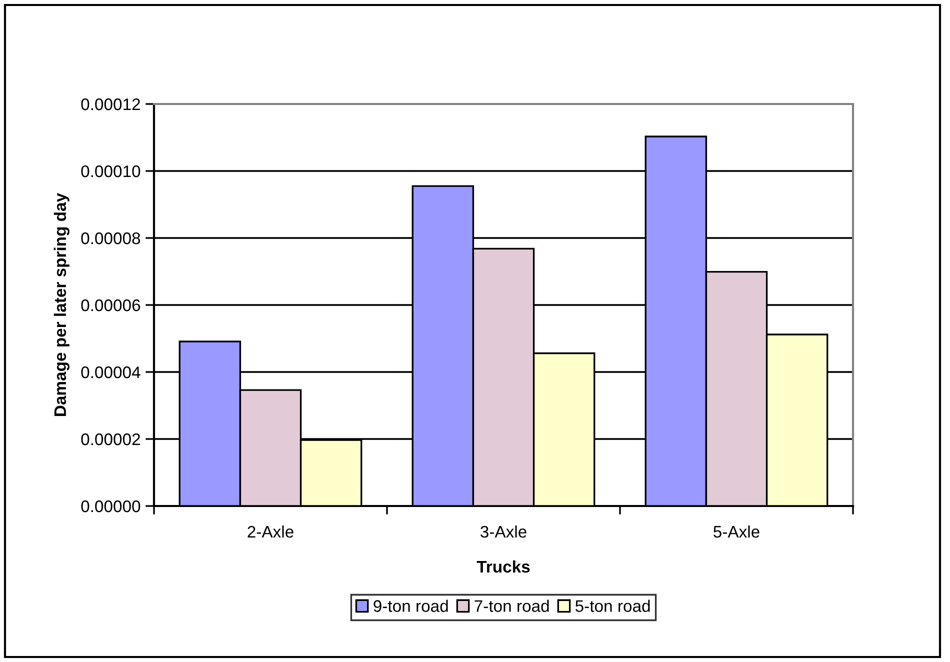 The image size is (950, 662). What do you see at coordinates (271, 531) in the screenshot?
I see `x-tick-label: 2-Axle` at bounding box center [271, 531].